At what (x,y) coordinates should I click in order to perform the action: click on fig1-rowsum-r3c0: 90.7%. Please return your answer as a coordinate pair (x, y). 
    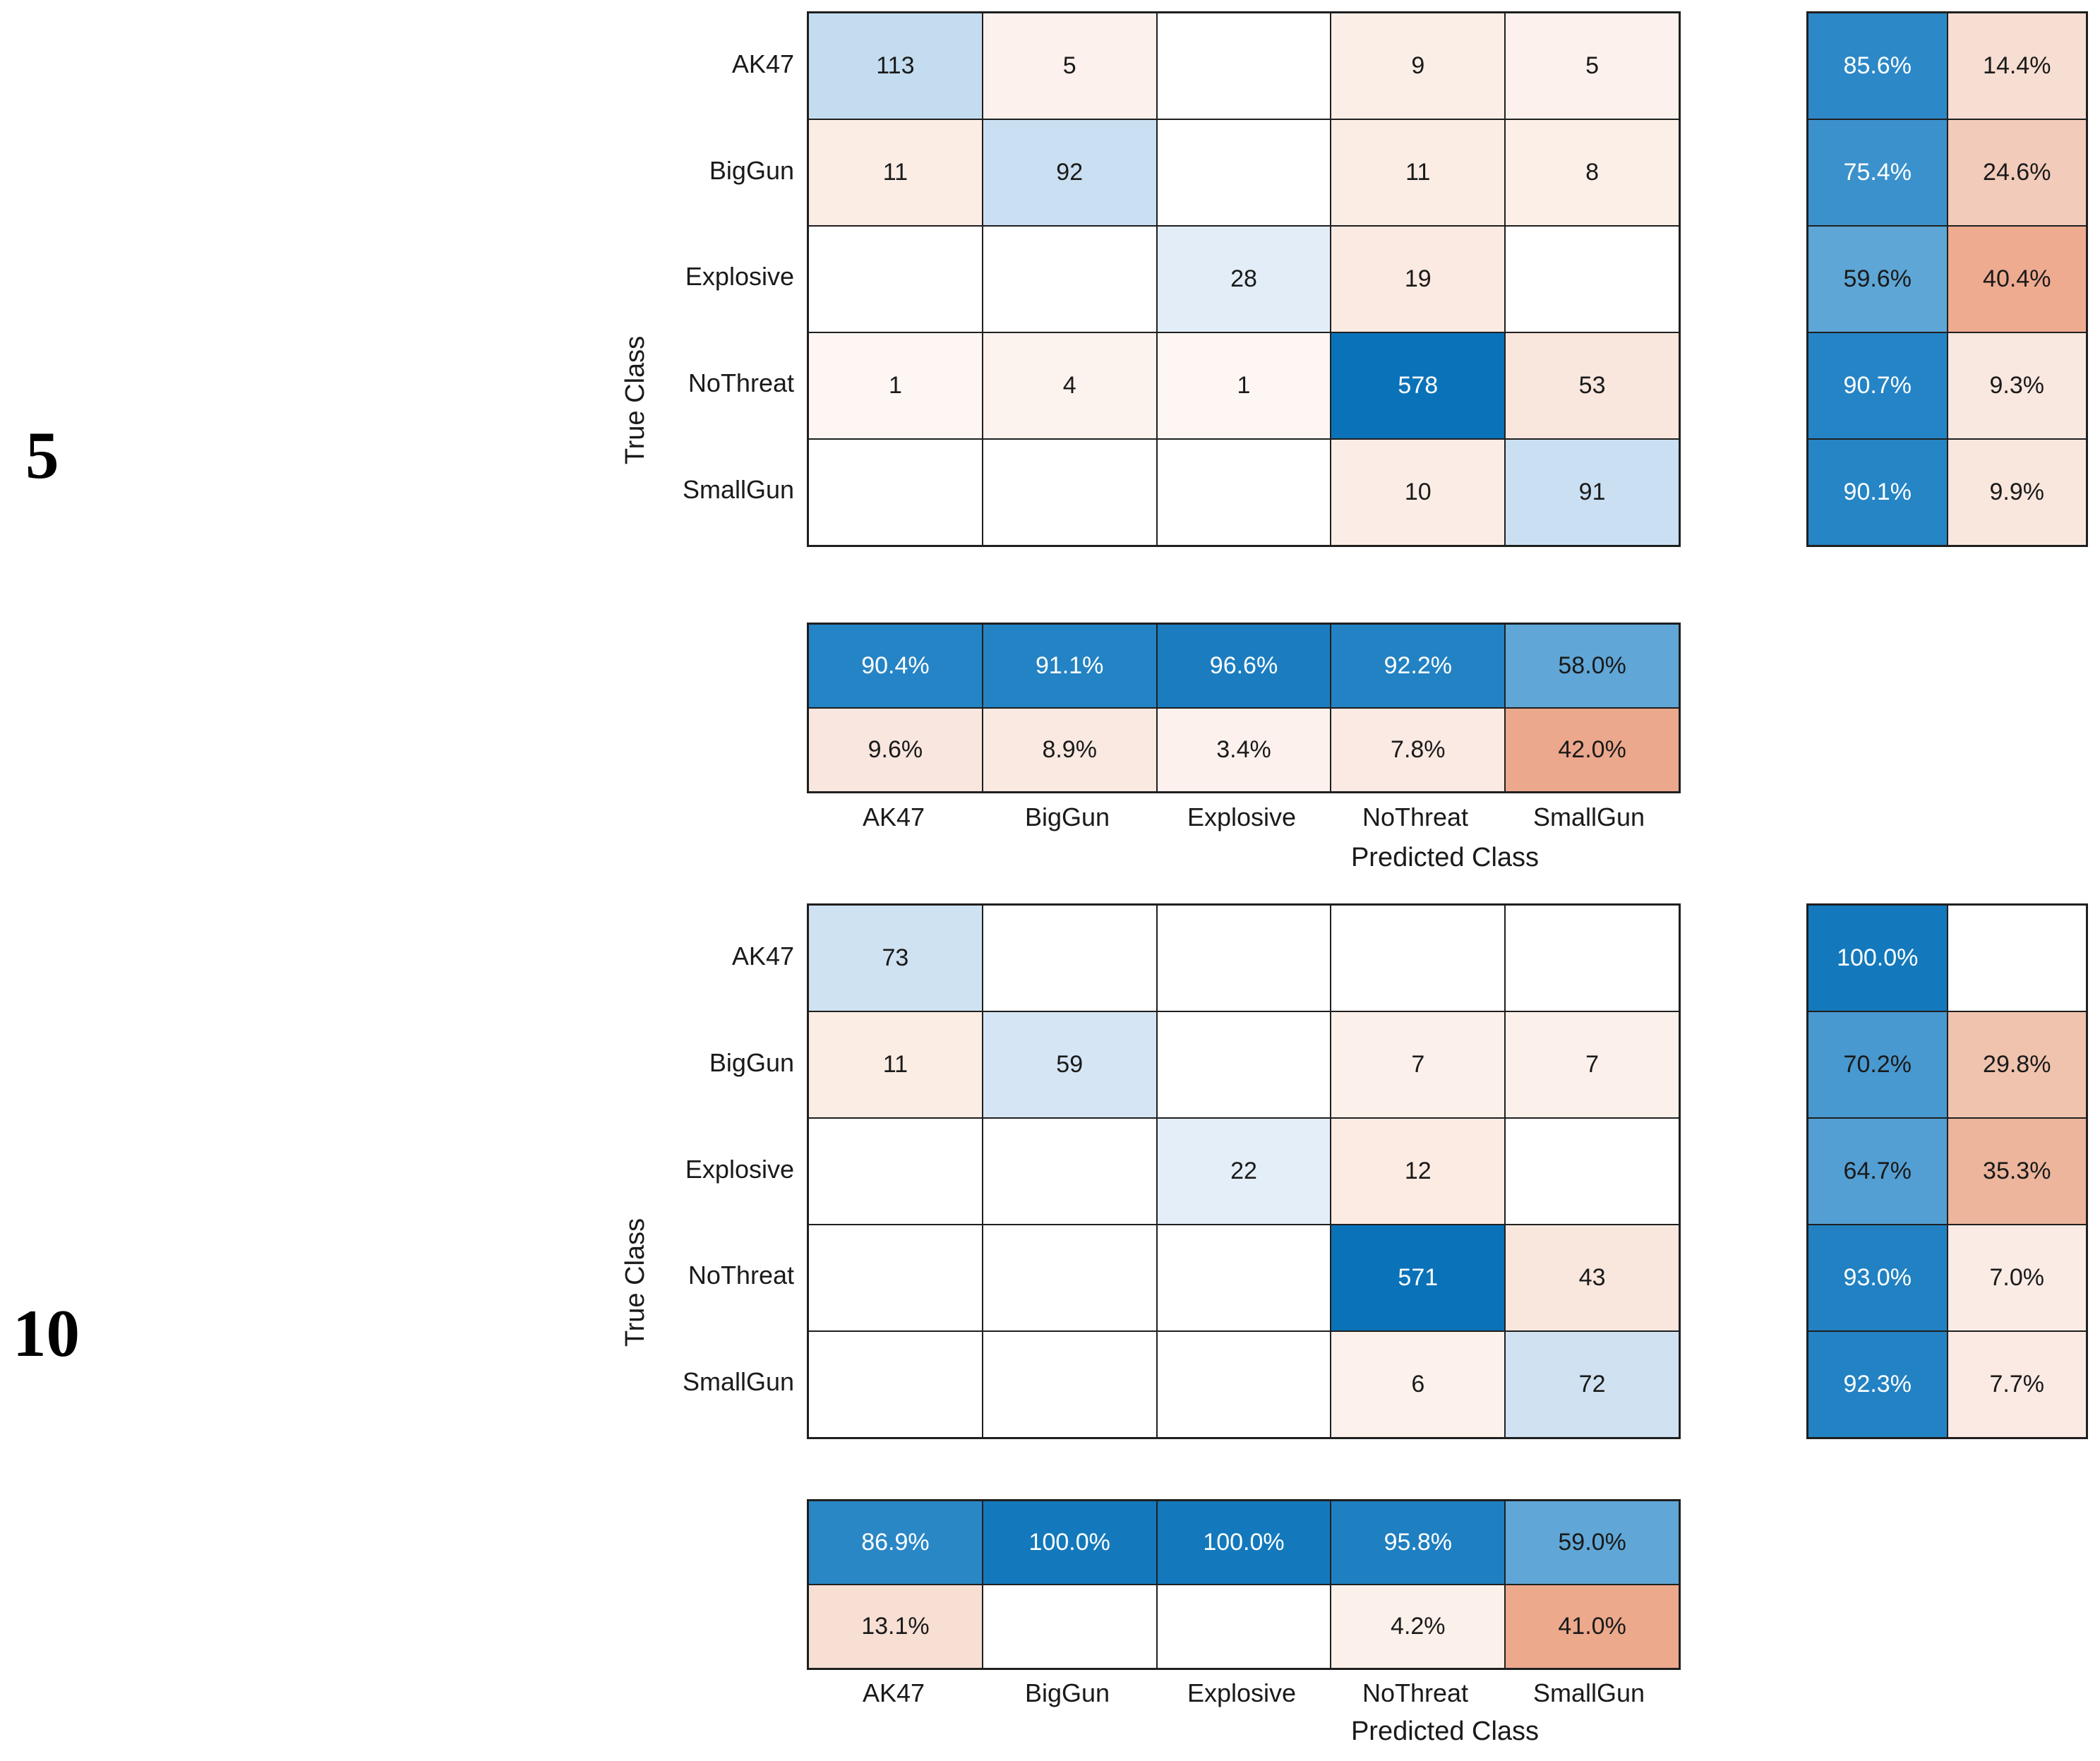
    Looking at the image, I should click on (1878, 385).